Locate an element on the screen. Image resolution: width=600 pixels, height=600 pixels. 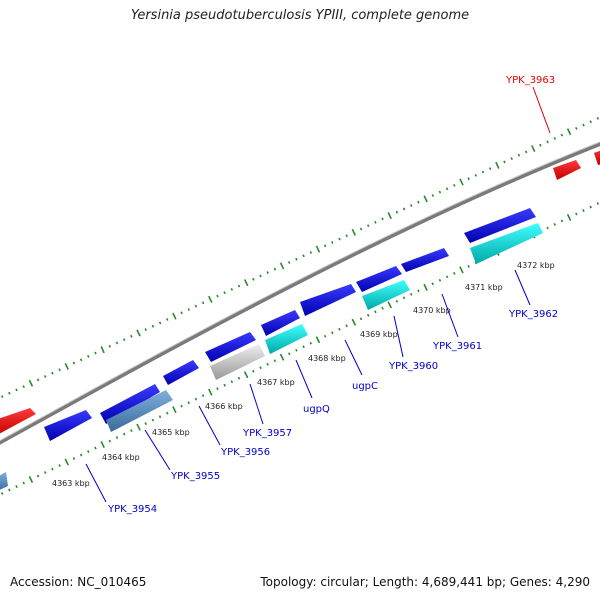
gene-label-ypk3955: YPK_3955 is located at coordinates (195, 476).